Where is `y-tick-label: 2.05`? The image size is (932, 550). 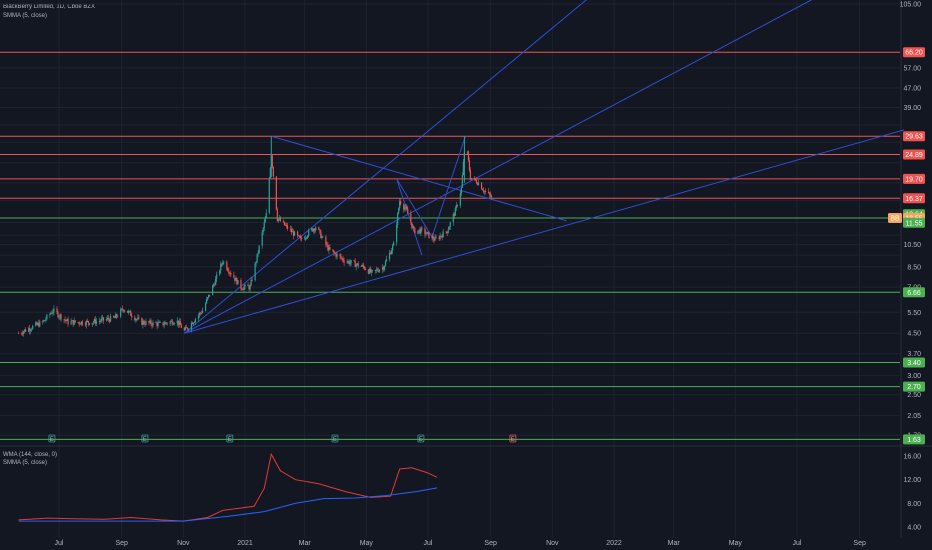
y-tick-label: 2.05 is located at coordinates (914, 416).